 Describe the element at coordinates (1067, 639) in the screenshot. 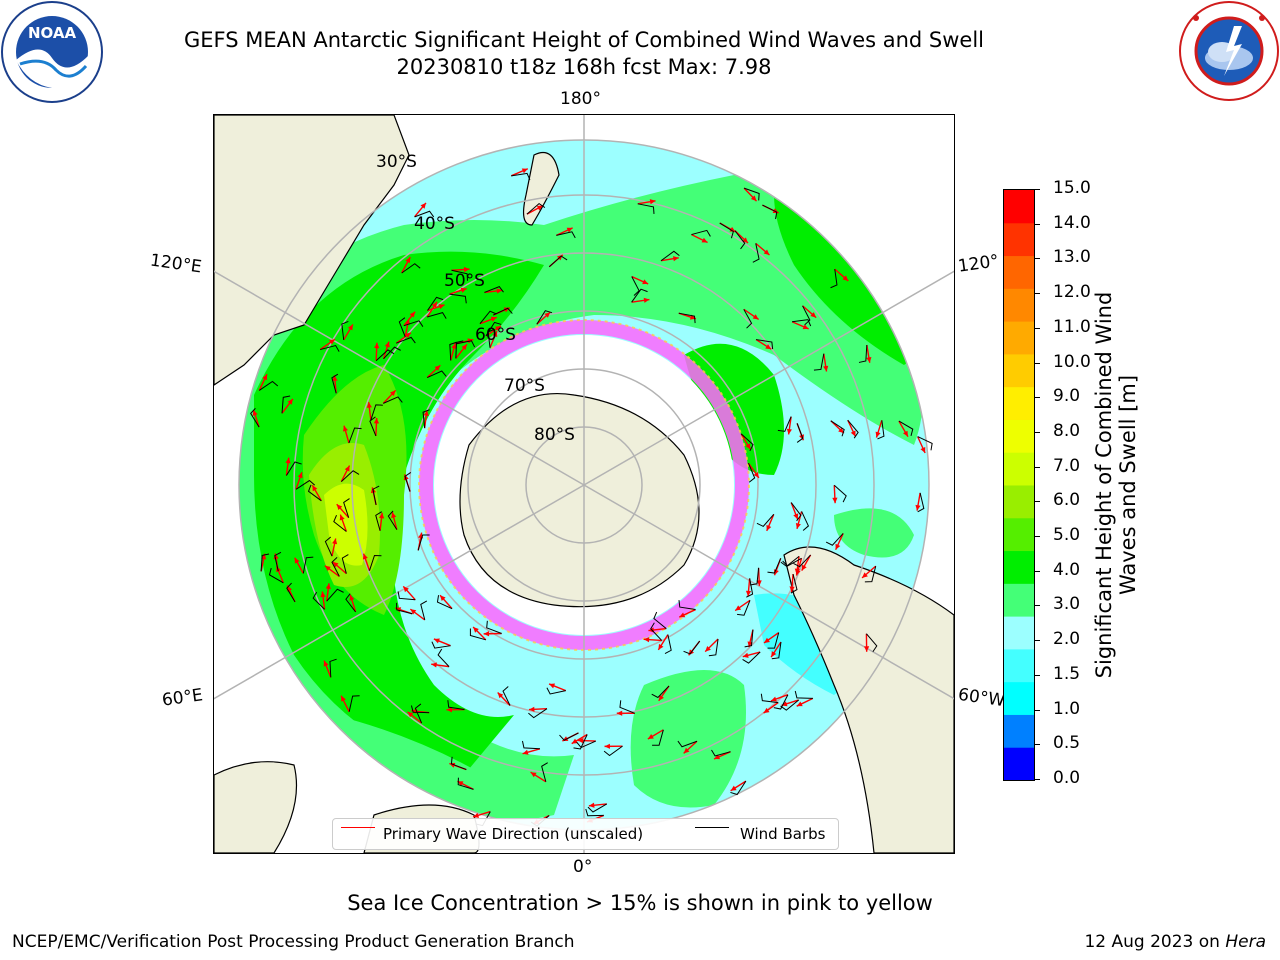

I see `colorbar-tick-label: 2.0` at that location.